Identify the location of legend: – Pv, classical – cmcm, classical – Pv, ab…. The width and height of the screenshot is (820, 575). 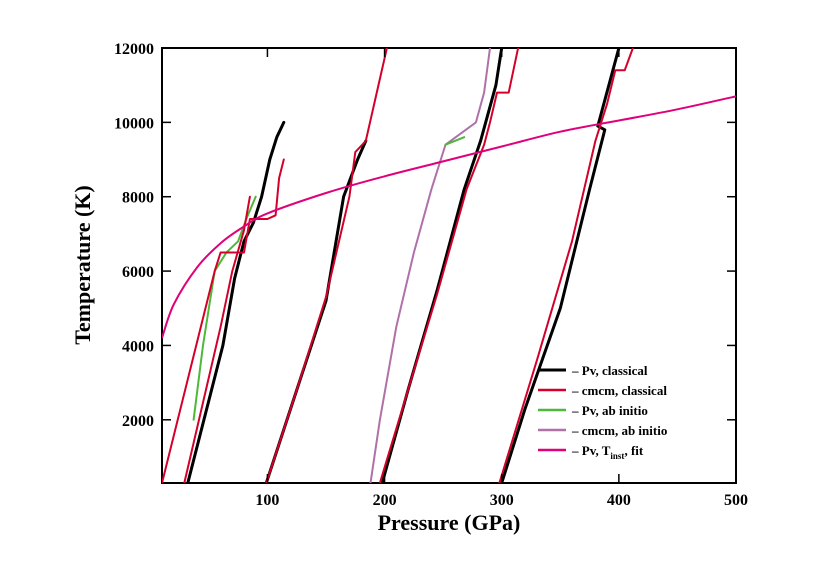
(602, 412).